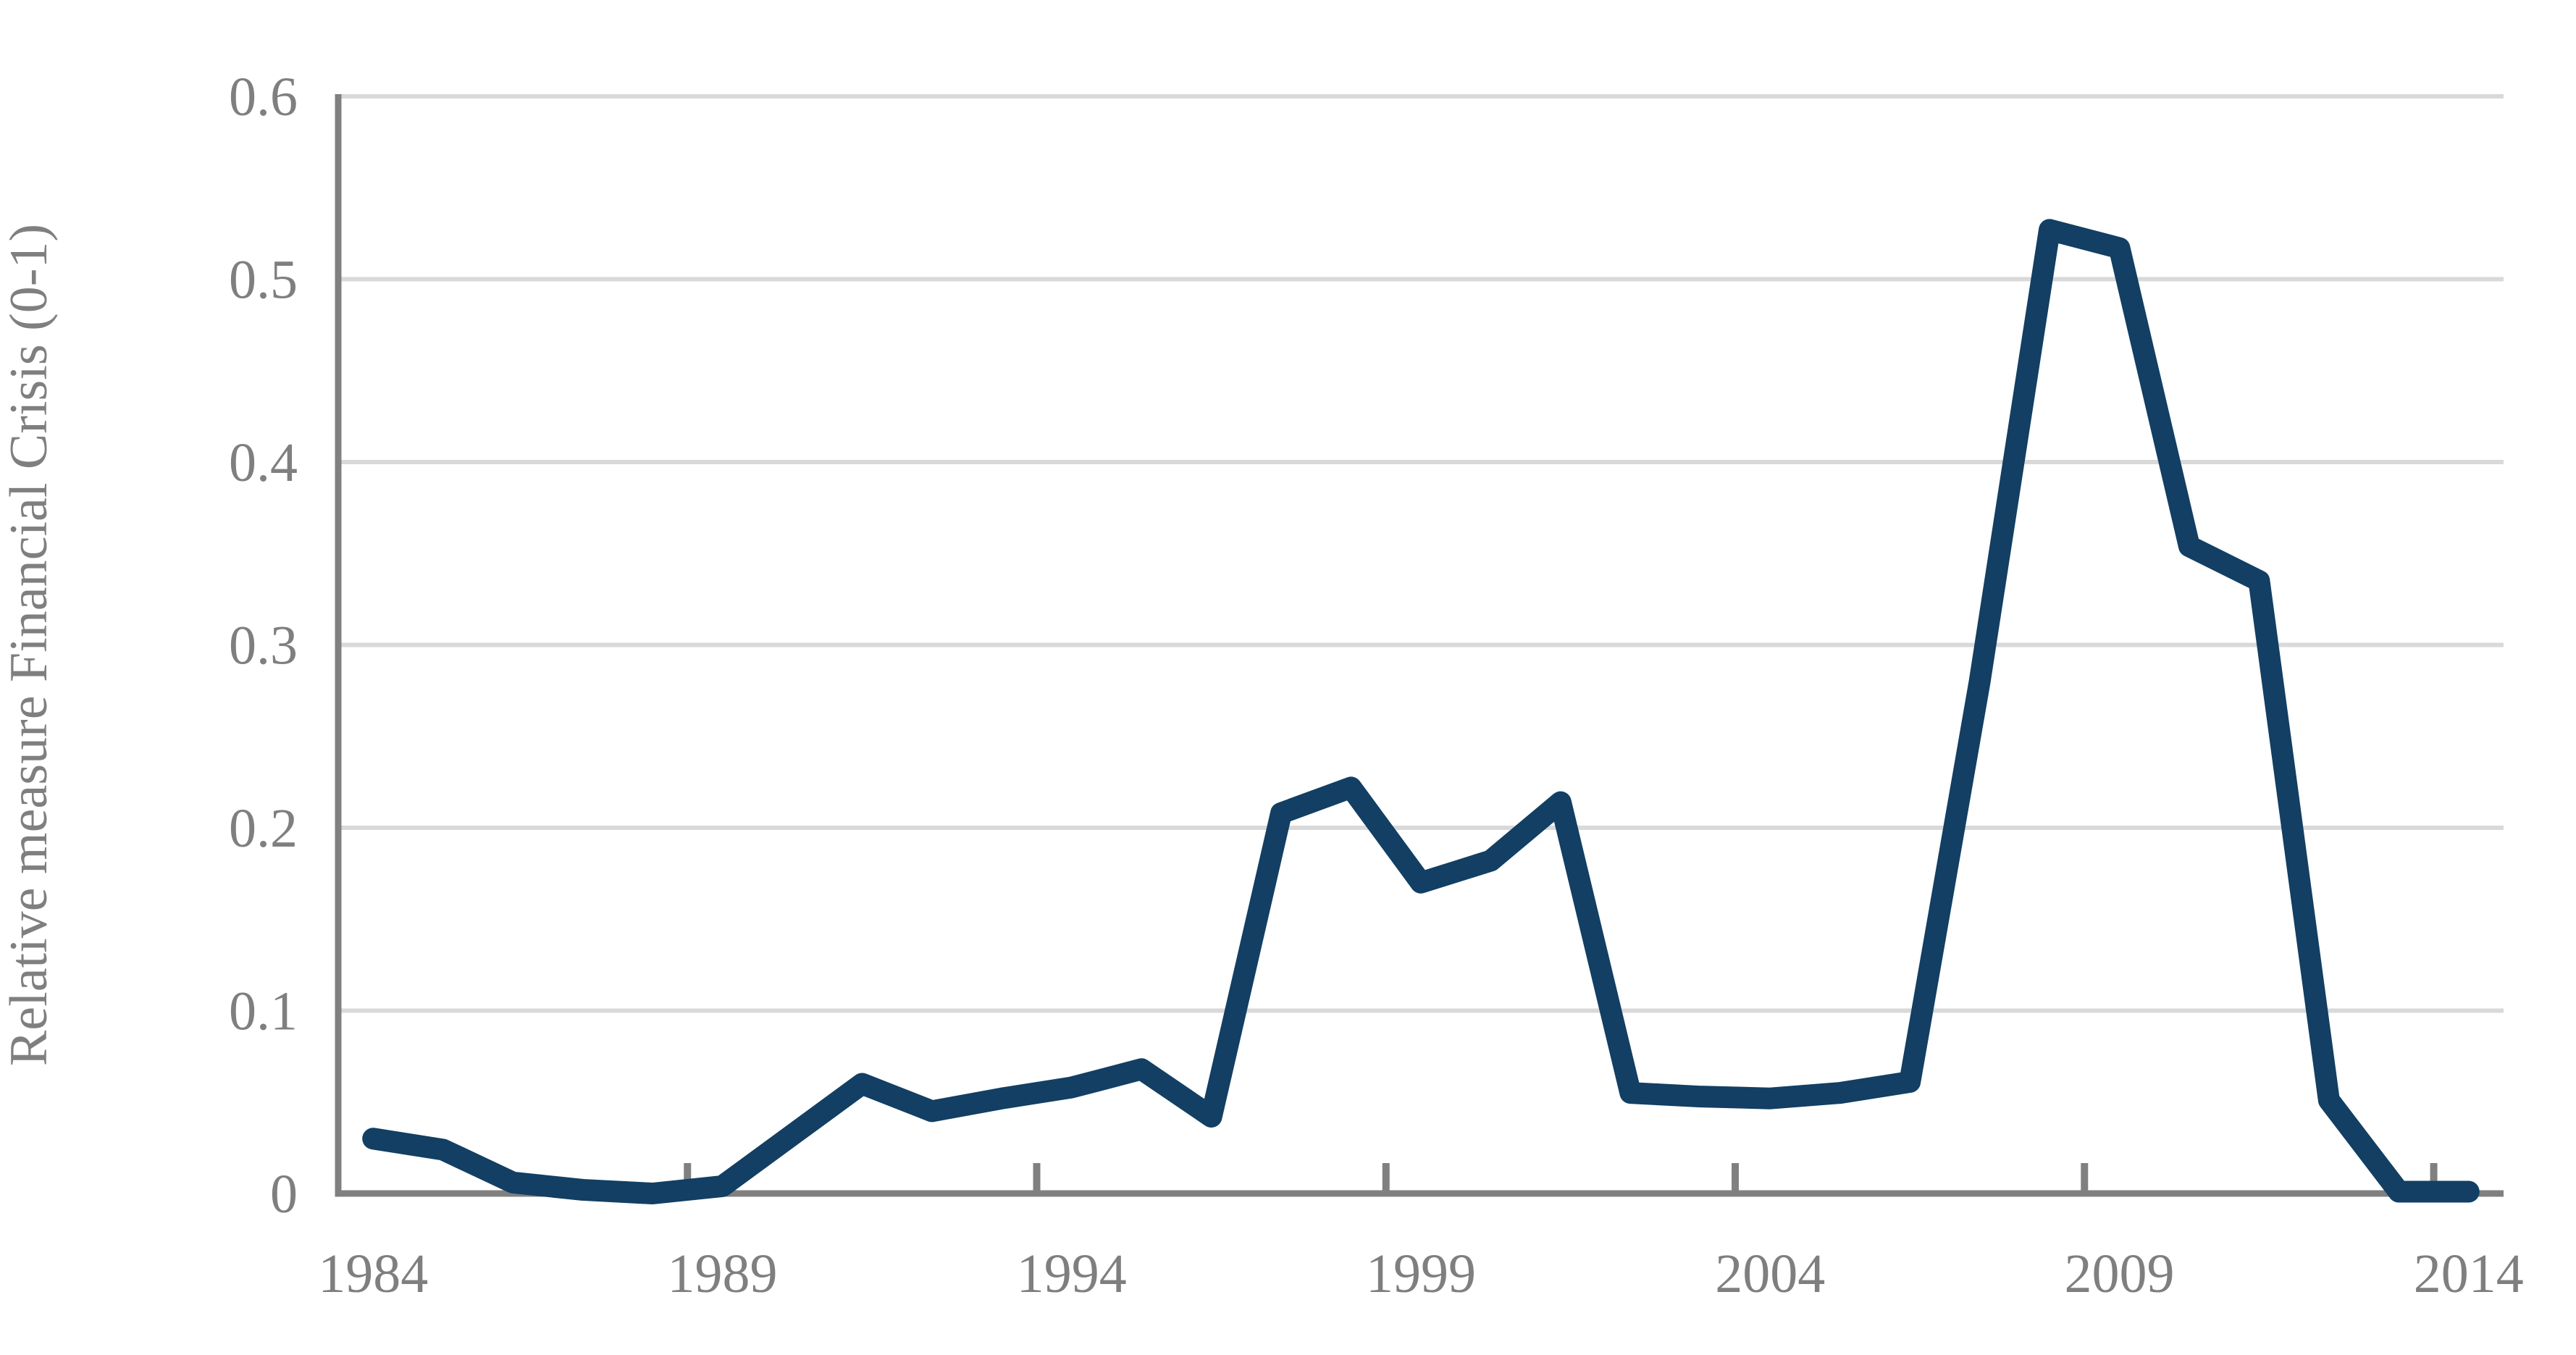 The height and width of the screenshot is (1355, 2576). Describe the element at coordinates (29, 645) in the screenshot. I see `y-axis-title: Relative measure Financial Crisis (0-1)` at that location.